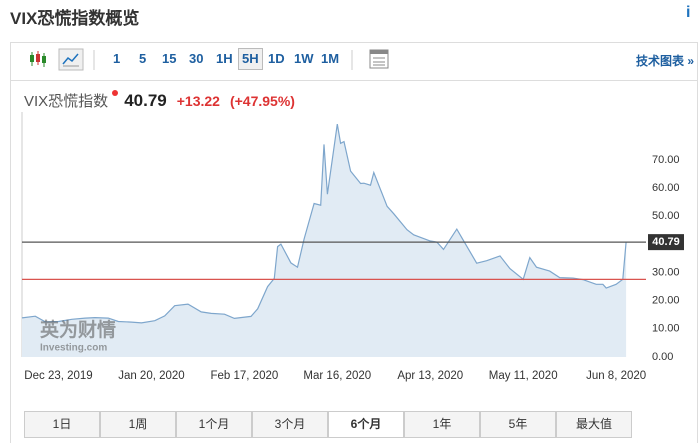 The height and width of the screenshot is (443, 700). Describe the element at coordinates (196, 58) in the screenshot. I see `interval-button: 30` at that location.